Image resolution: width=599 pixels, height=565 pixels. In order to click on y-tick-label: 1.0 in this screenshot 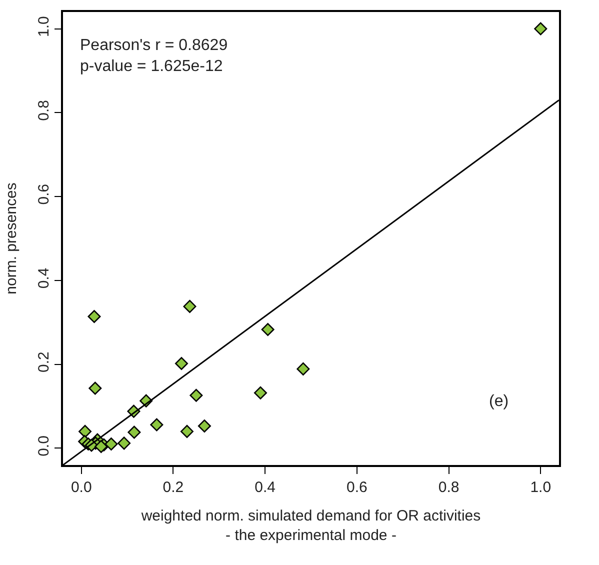, I will do `click(43, 26)`.